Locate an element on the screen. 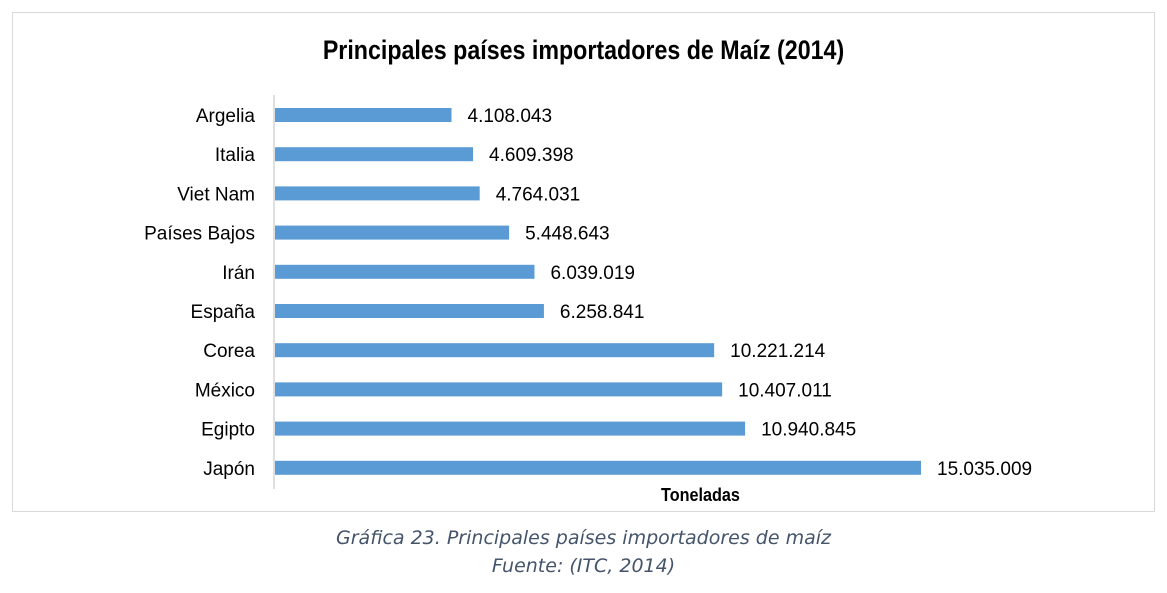  bar-value-label: 4.764.031 is located at coordinates (538, 194).